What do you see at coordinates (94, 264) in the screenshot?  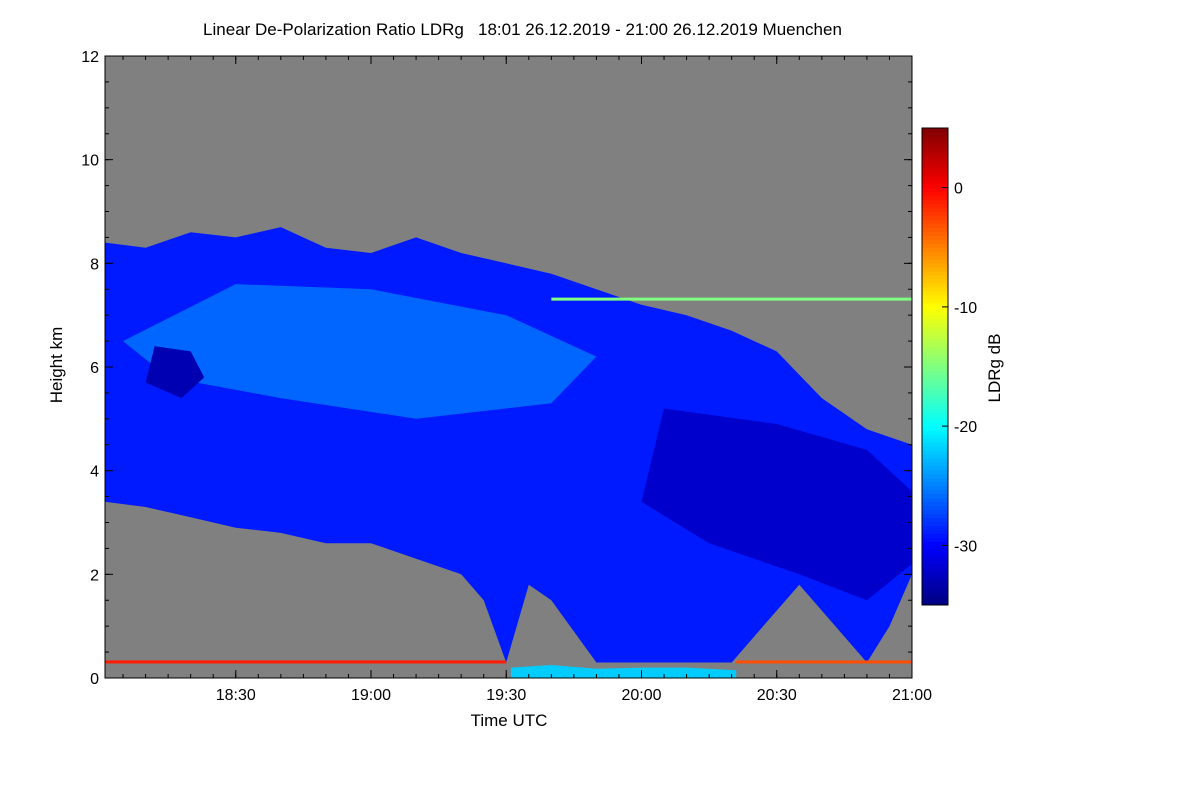 I see `y-tick-label: 8` at bounding box center [94, 264].